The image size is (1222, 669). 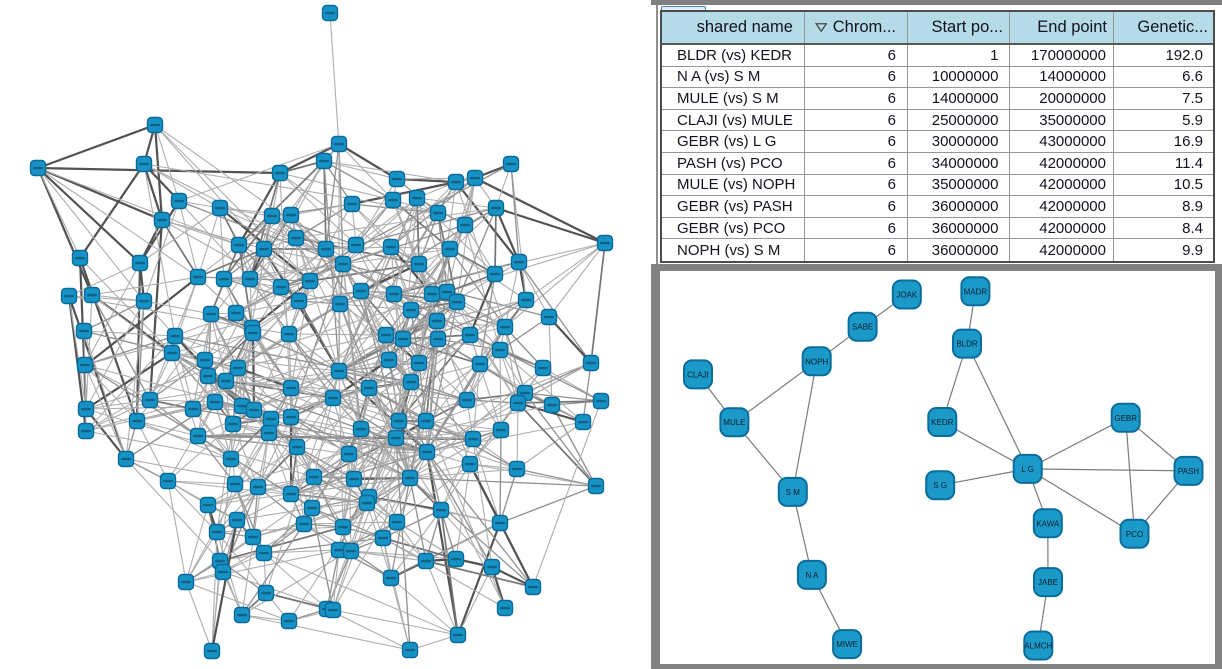 What do you see at coordinates (1027, 469) in the screenshot?
I see `svg-text: L G` at bounding box center [1027, 469].